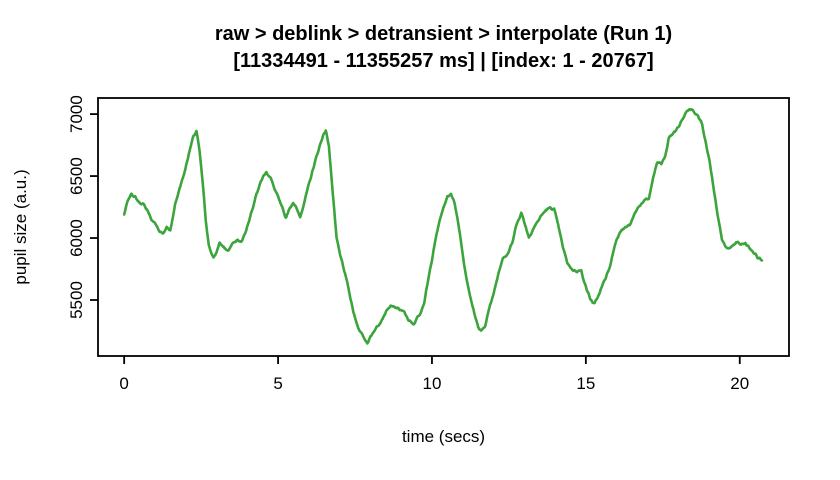 The width and height of the screenshot is (840, 480). What do you see at coordinates (76, 114) in the screenshot?
I see `y-tick-label: 7000` at bounding box center [76, 114].